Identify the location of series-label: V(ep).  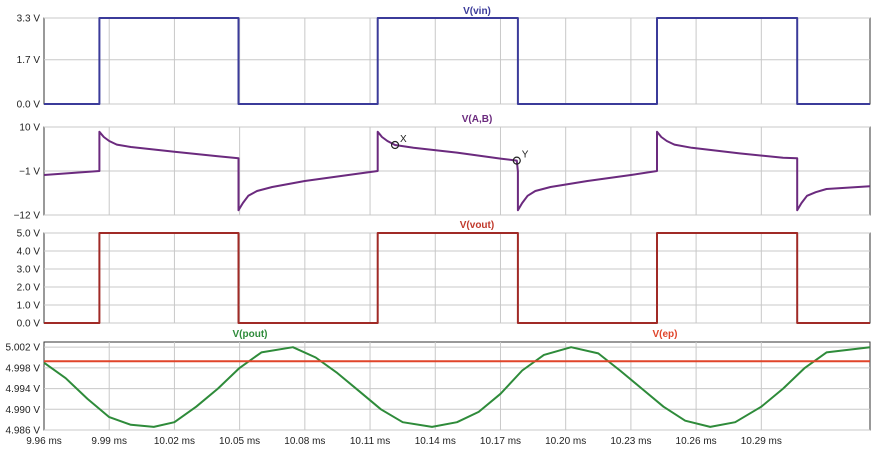
(665, 334).